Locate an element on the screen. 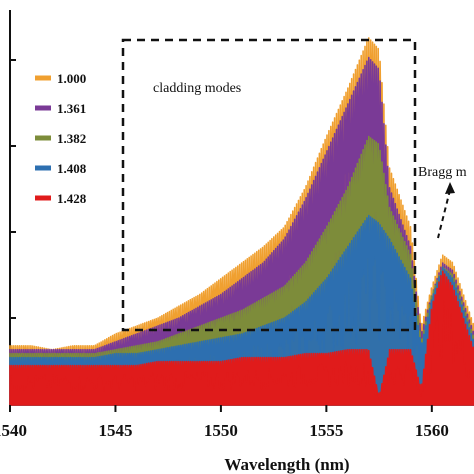  y-ticks is located at coordinates (13, 189).